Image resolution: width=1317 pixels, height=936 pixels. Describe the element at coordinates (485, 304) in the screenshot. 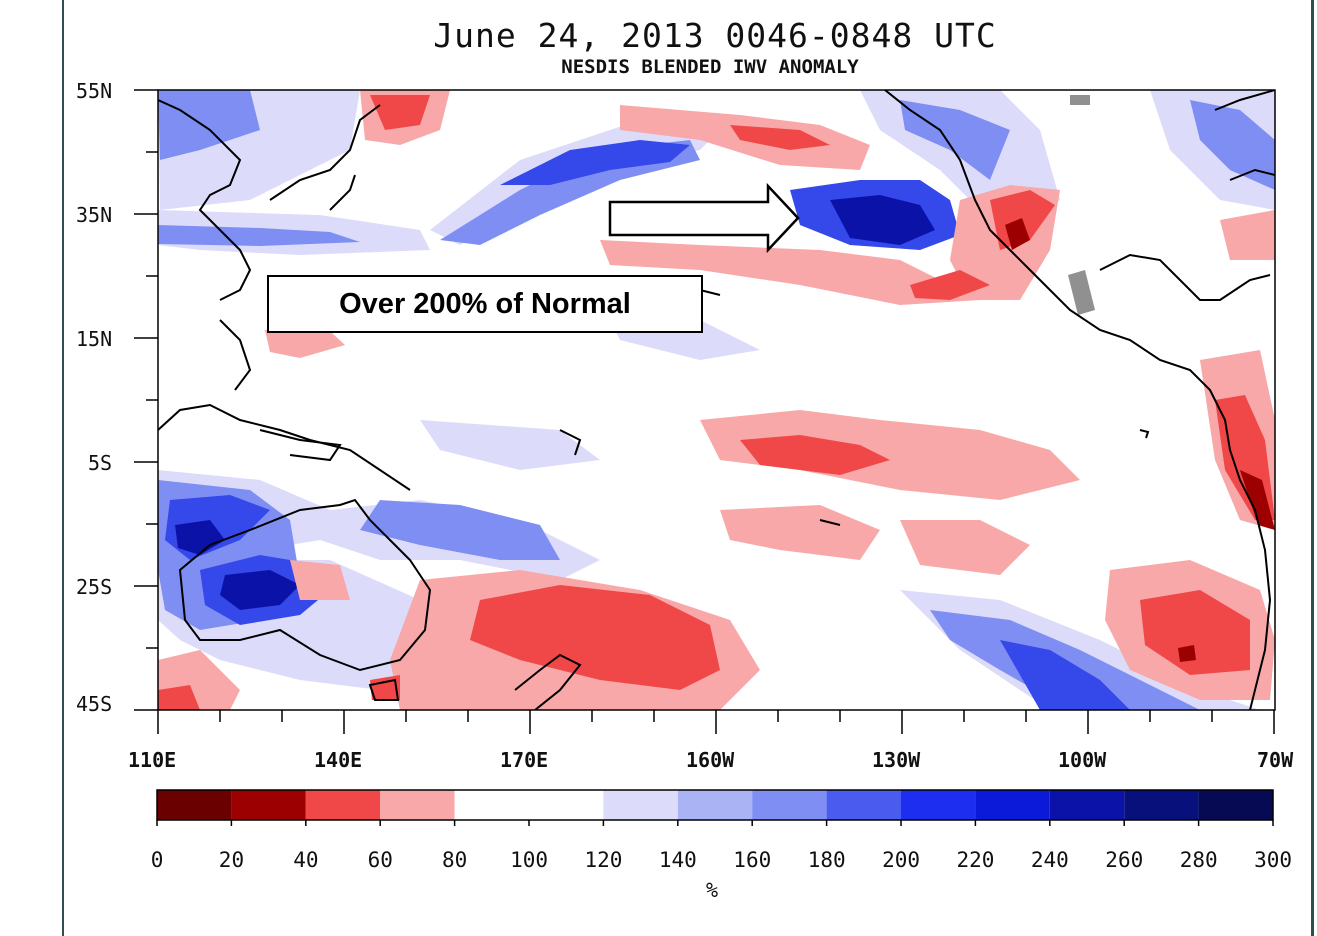

I see `callout-box: Over 200% of Normal` at that location.